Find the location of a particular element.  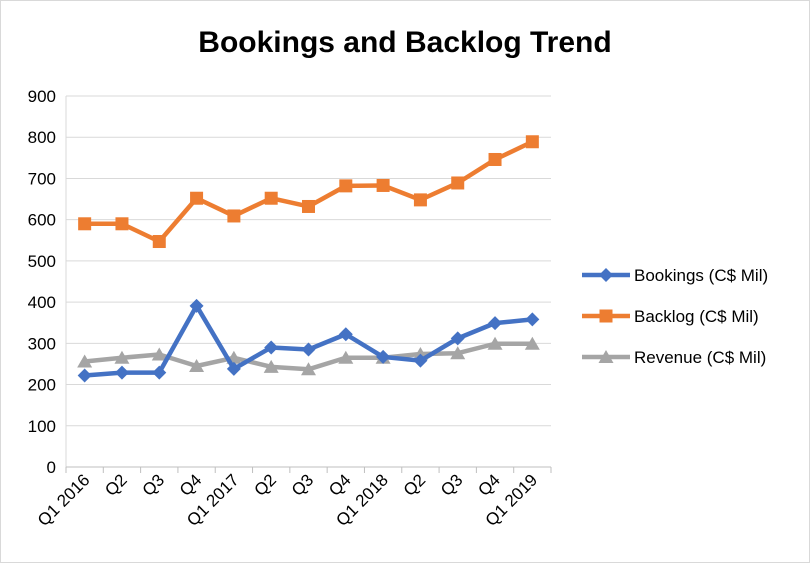

legend-label: Revenue (C$ Mil) is located at coordinates (700, 357).